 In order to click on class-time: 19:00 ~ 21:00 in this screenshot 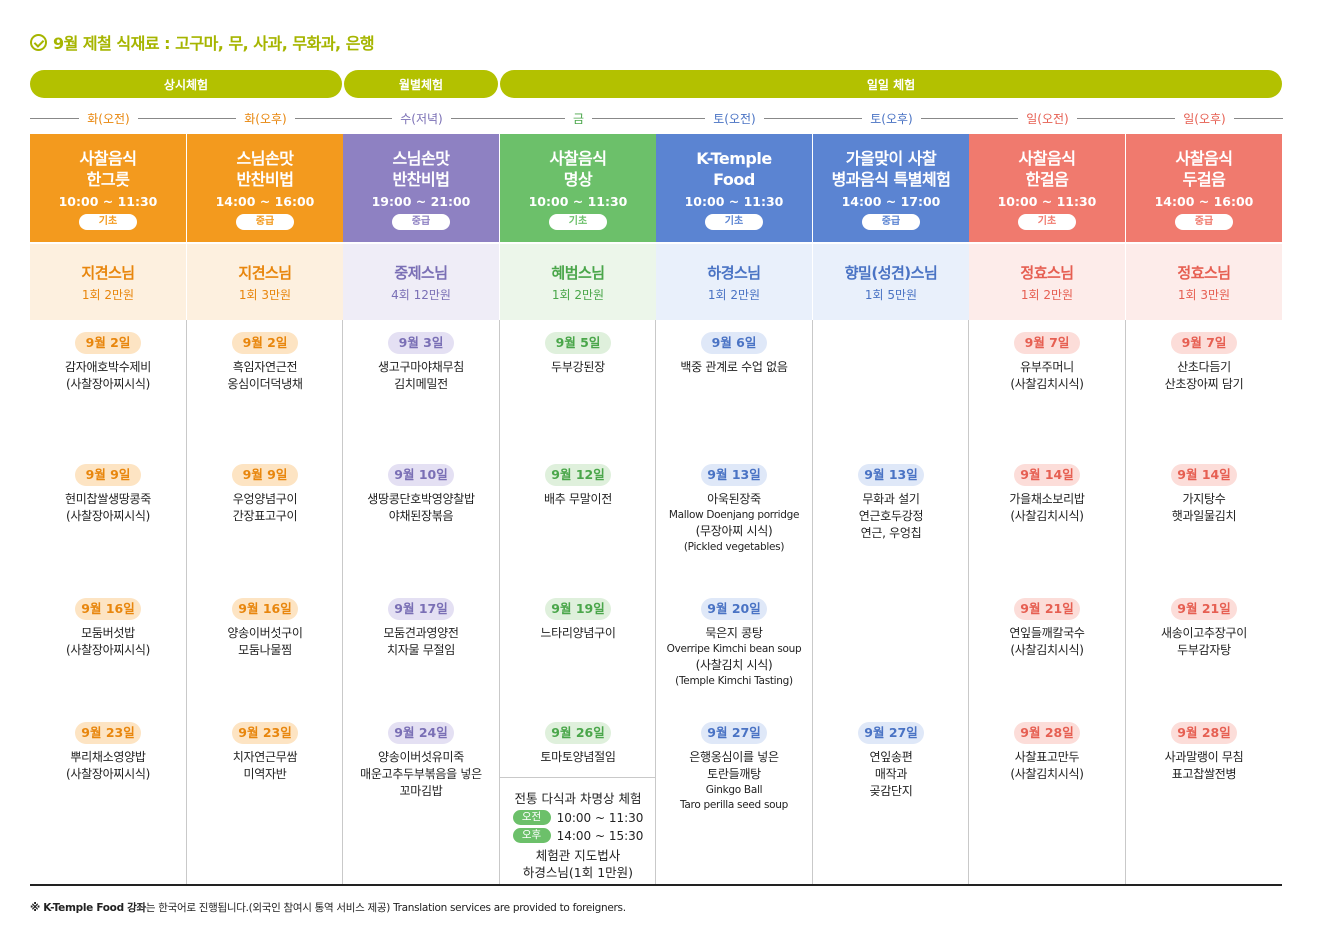, I will do `click(421, 201)`.